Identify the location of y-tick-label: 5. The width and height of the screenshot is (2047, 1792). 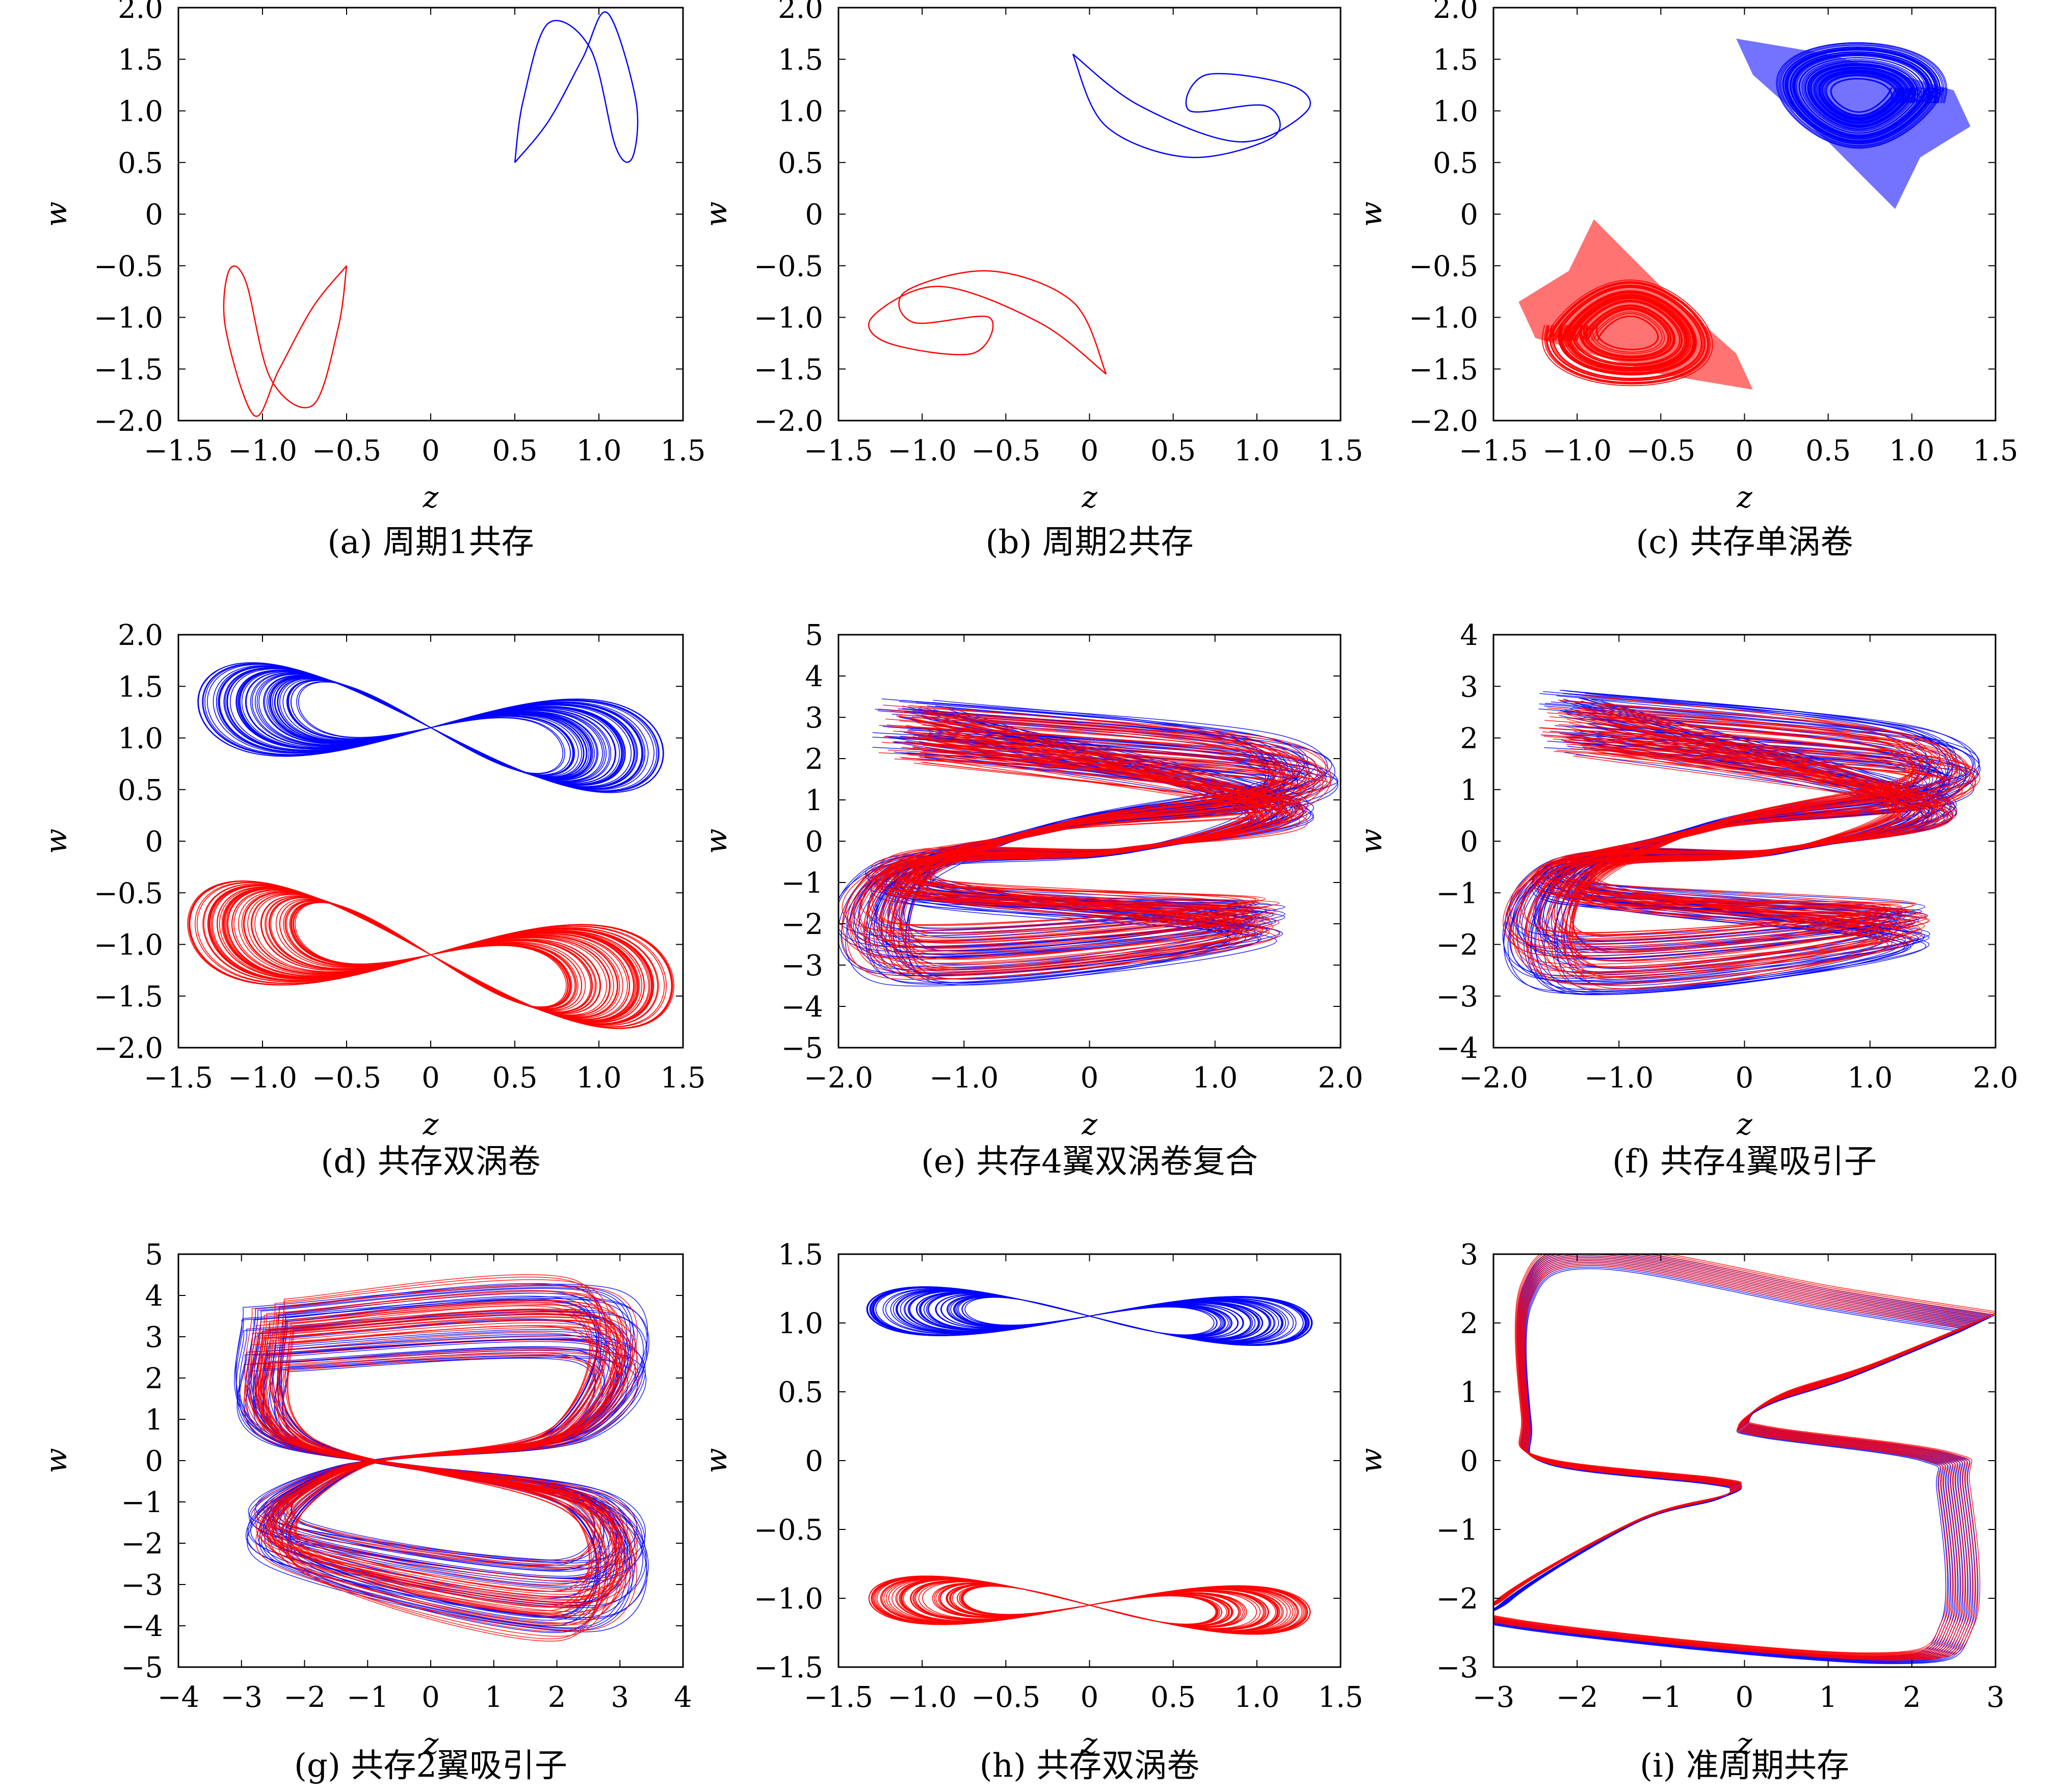
(814, 635).